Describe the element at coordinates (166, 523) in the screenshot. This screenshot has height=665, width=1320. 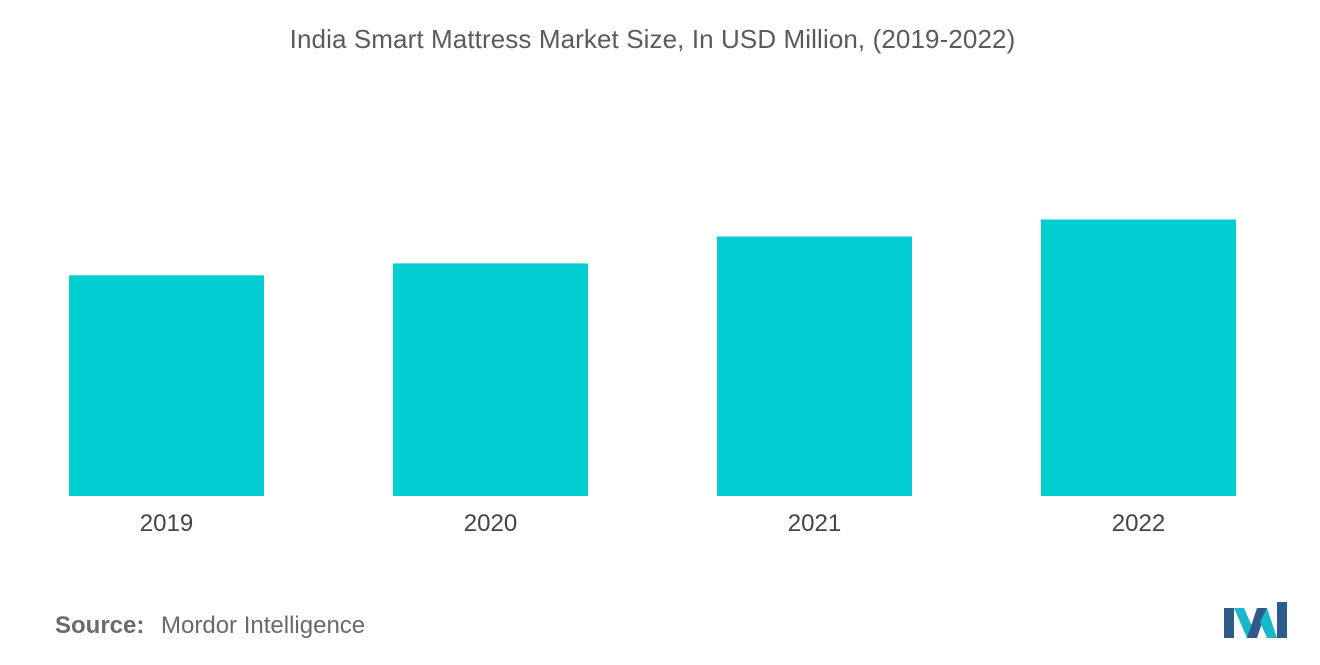
I see `x-tick-label-2019: 2019` at that location.